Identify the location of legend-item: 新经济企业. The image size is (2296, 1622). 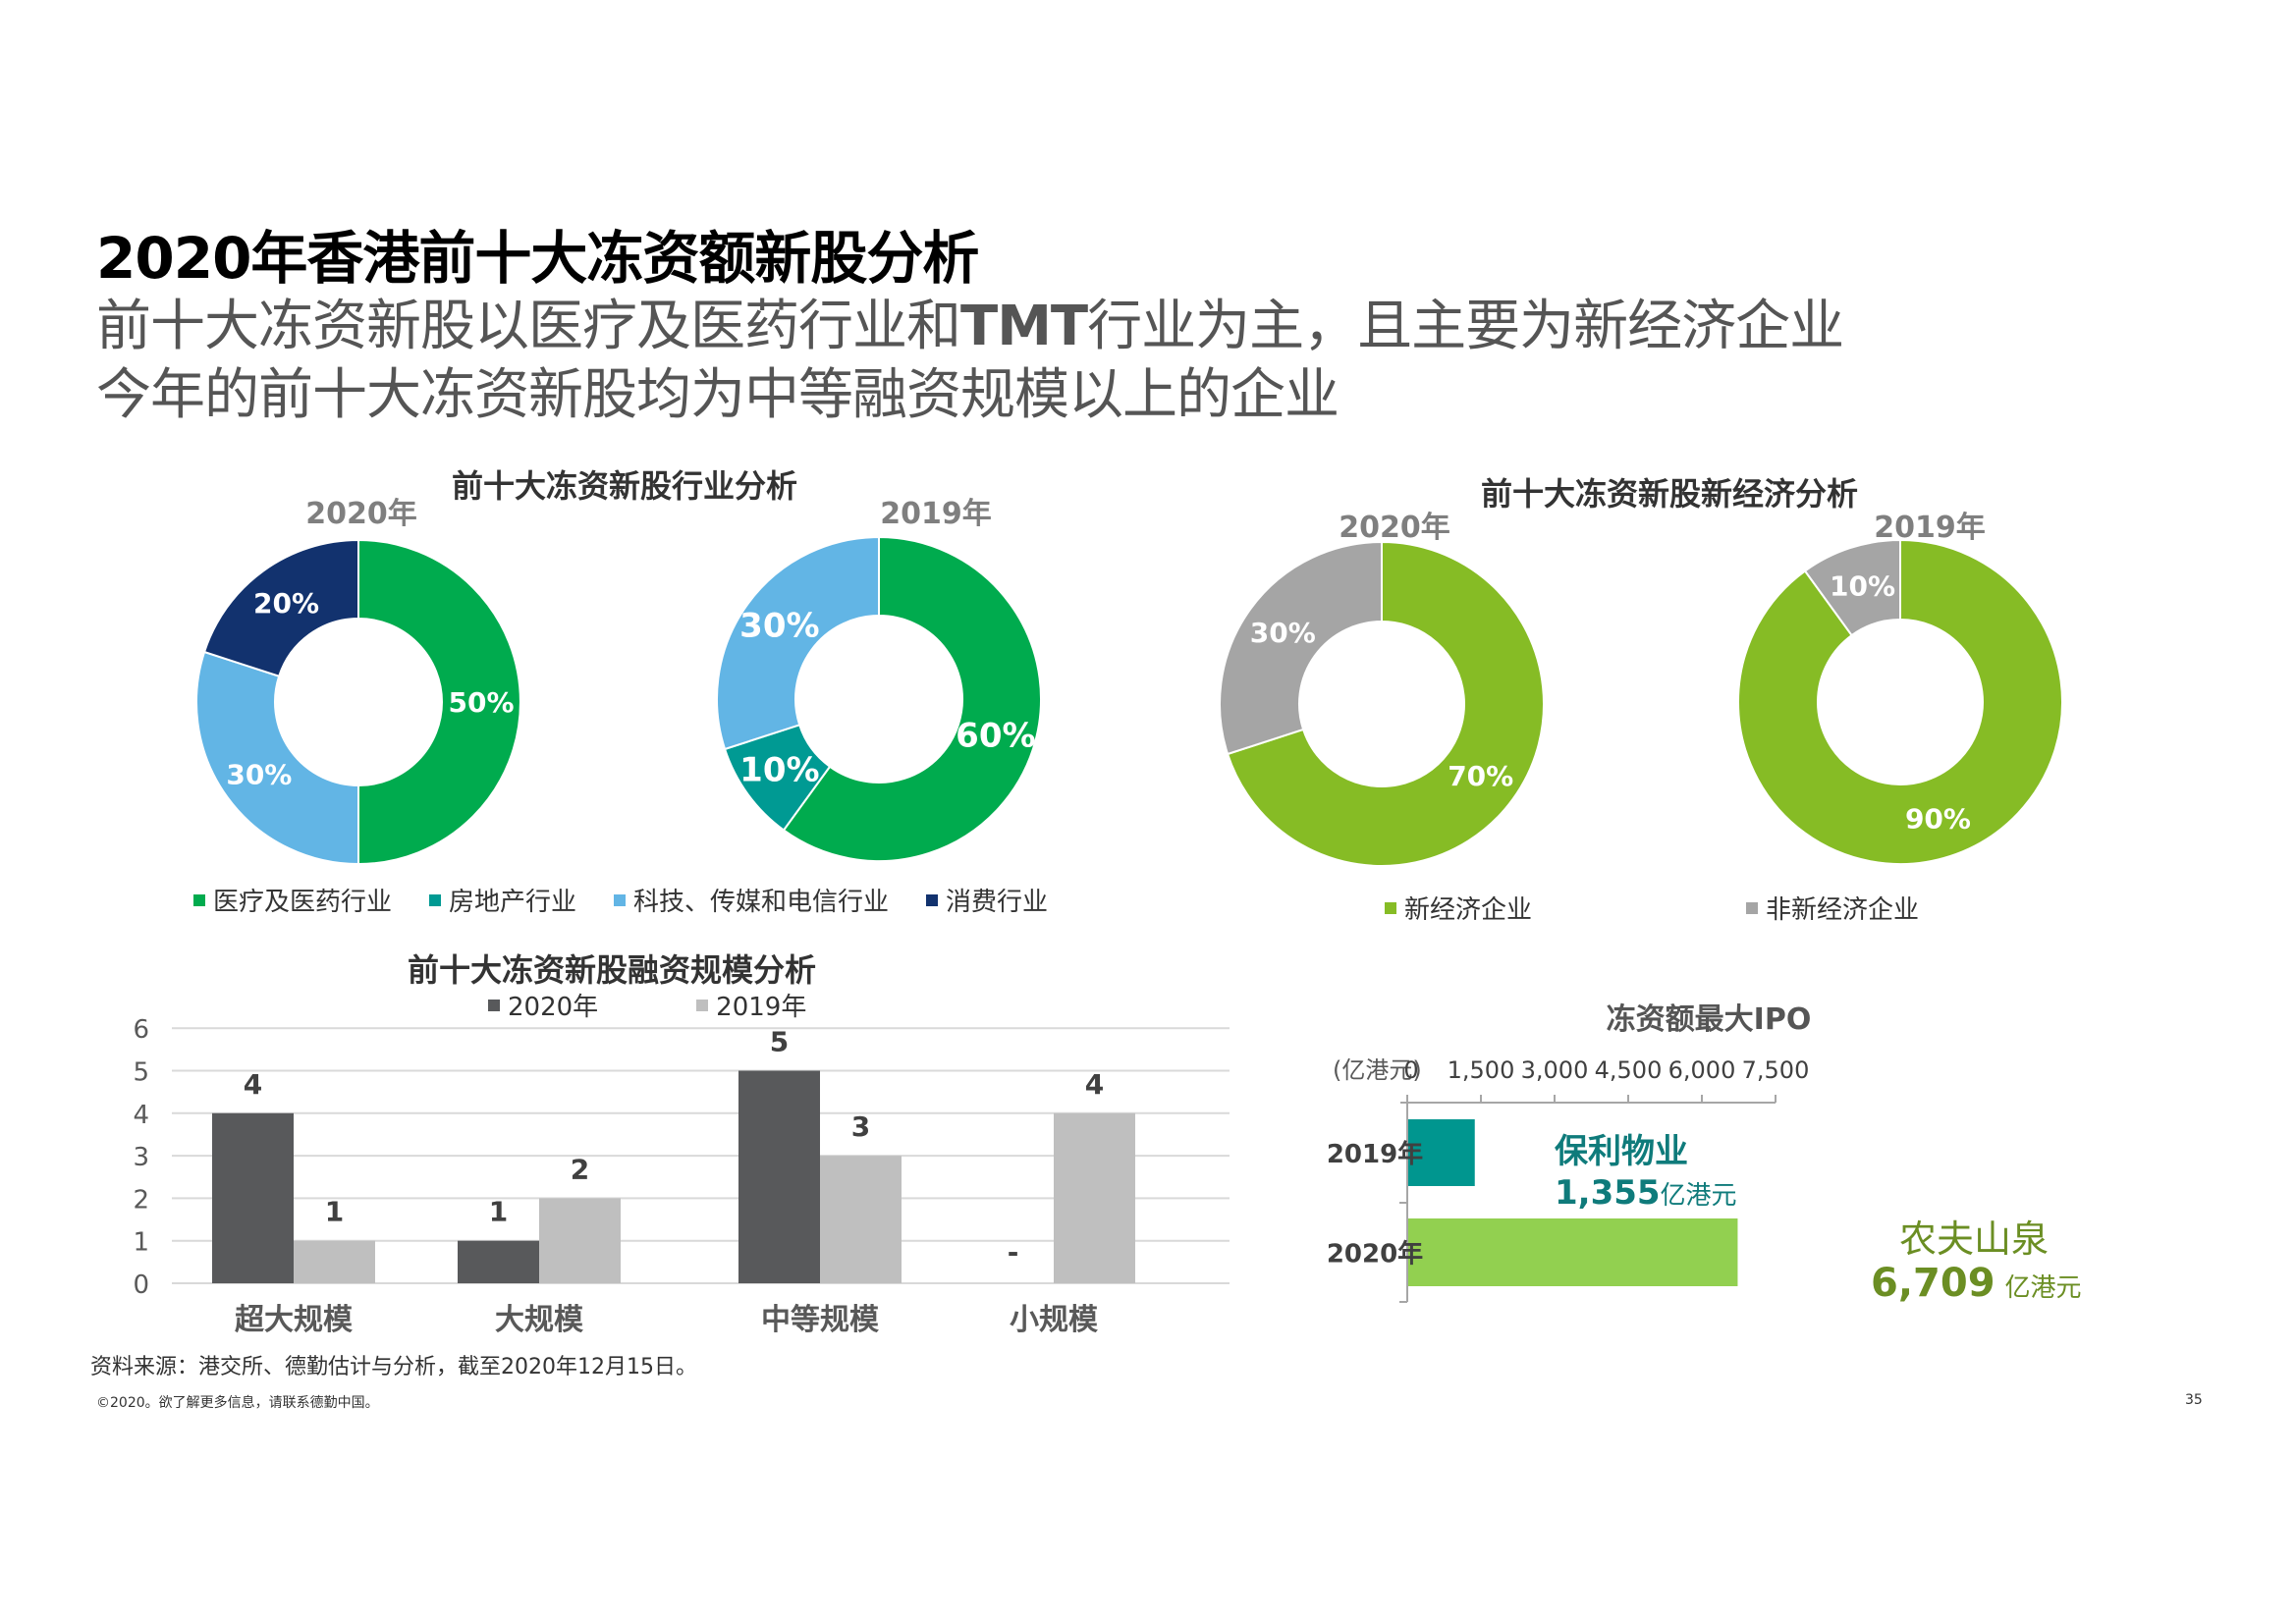
(1458, 908).